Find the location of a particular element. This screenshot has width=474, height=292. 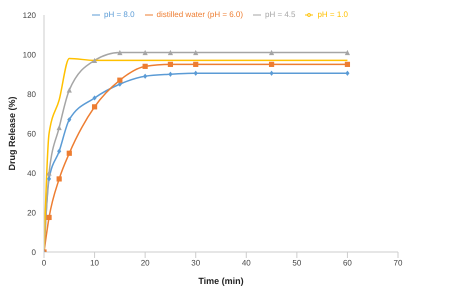

y-tick-label: 60 is located at coordinates (32, 133).